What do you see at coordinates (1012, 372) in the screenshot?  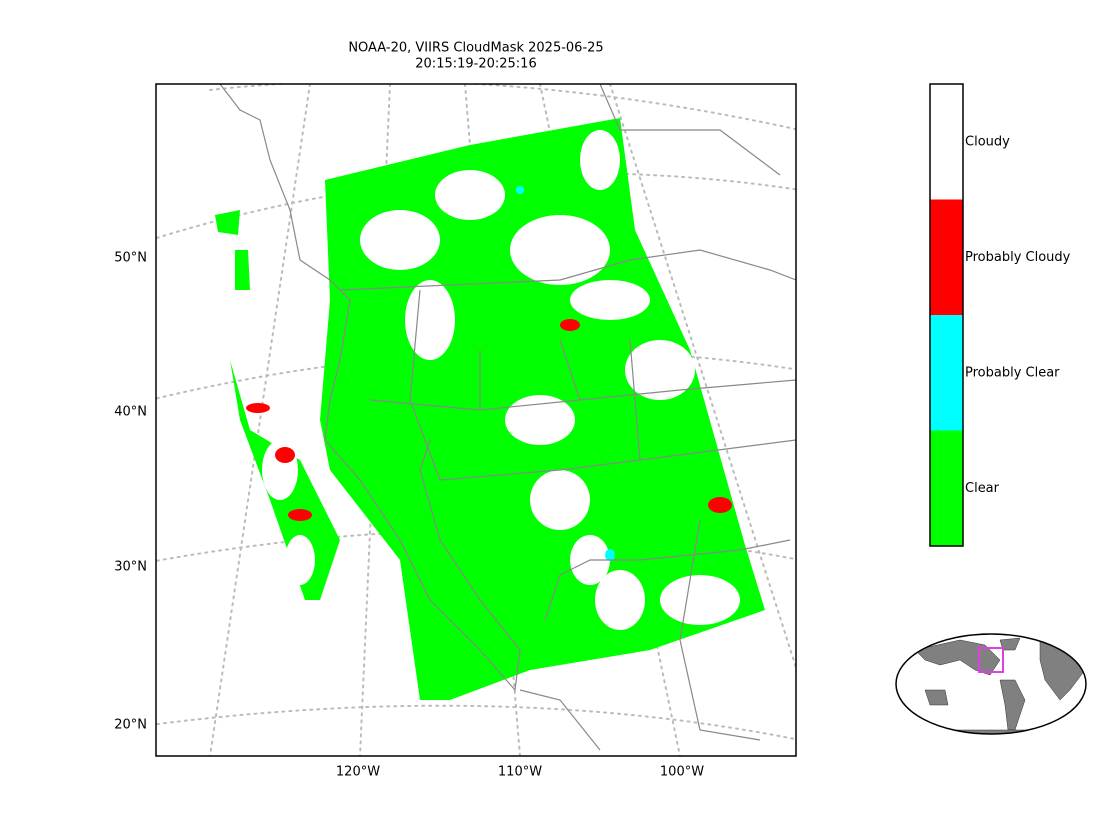 I see `colorbar-label: Probably Clear` at bounding box center [1012, 372].